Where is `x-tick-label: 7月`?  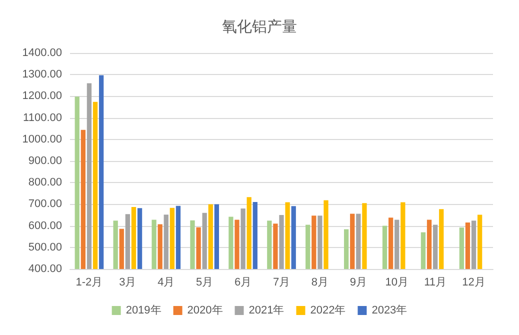
x-tick-label: 7月 is located at coordinates (281, 282).